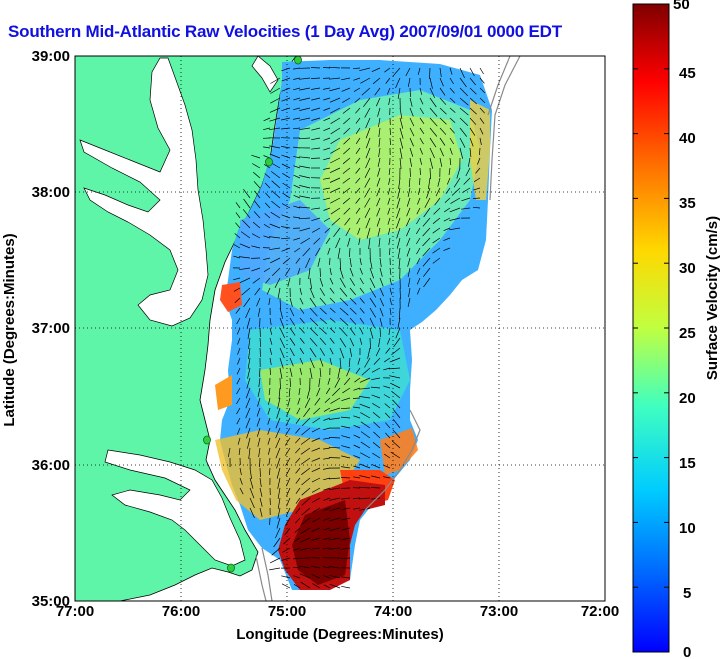  What do you see at coordinates (687, 398) in the screenshot?
I see `colorbar-tick-label: 20` at bounding box center [687, 398].